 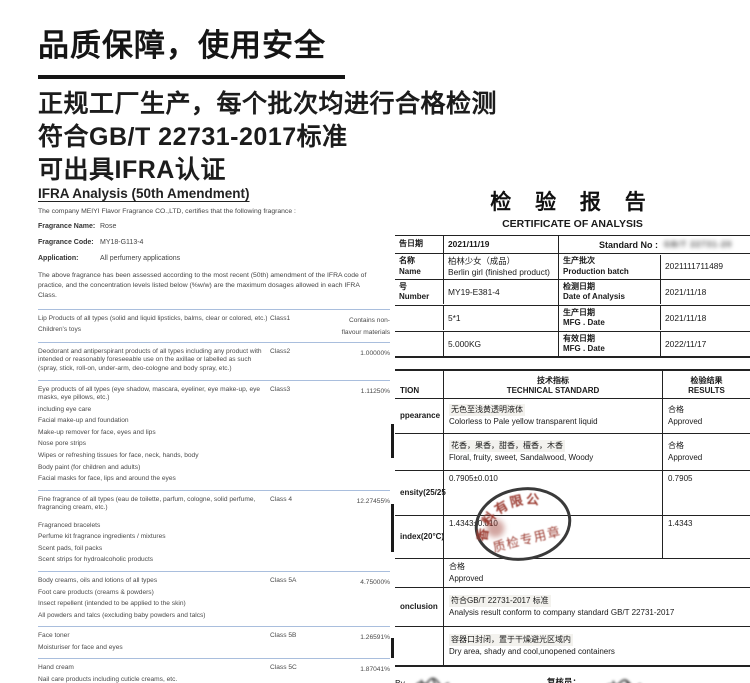 I want to click on checked-by-label-cn: 复核员：, so click(x=563, y=680).